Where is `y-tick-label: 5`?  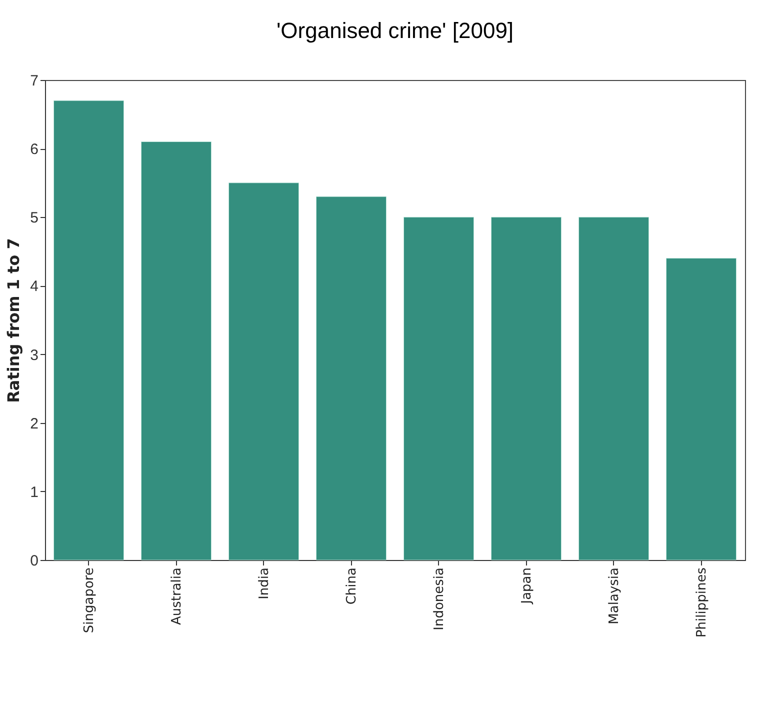 y-tick-label: 5 is located at coordinates (34, 218).